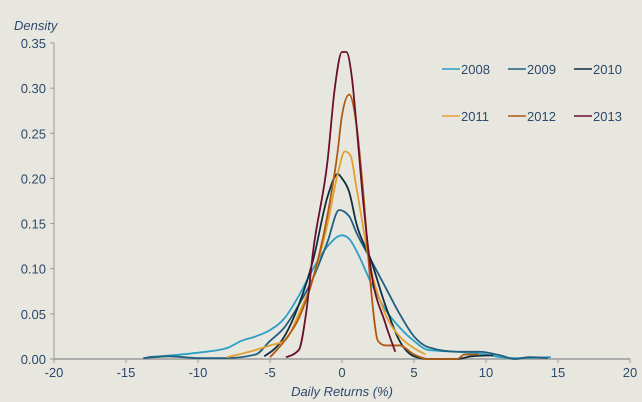 This screenshot has height=402, width=642. I want to click on legend-label: 2009, so click(541, 69).